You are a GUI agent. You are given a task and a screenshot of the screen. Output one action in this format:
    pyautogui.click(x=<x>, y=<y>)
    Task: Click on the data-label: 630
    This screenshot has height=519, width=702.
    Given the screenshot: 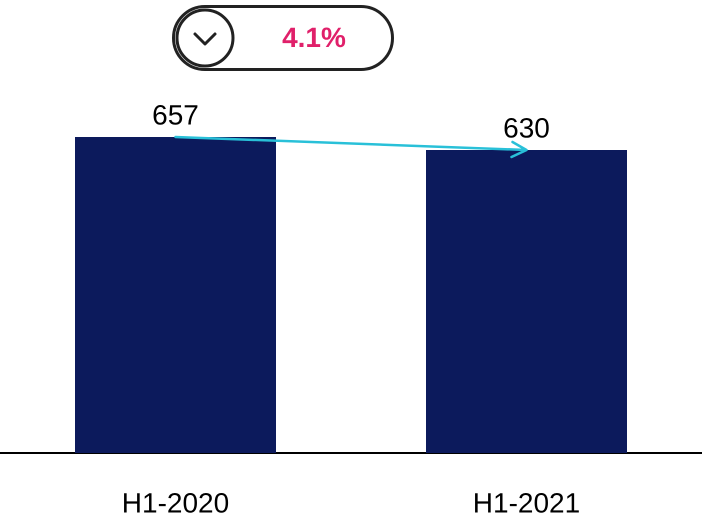 What is the action you would take?
    pyautogui.click(x=526, y=128)
    